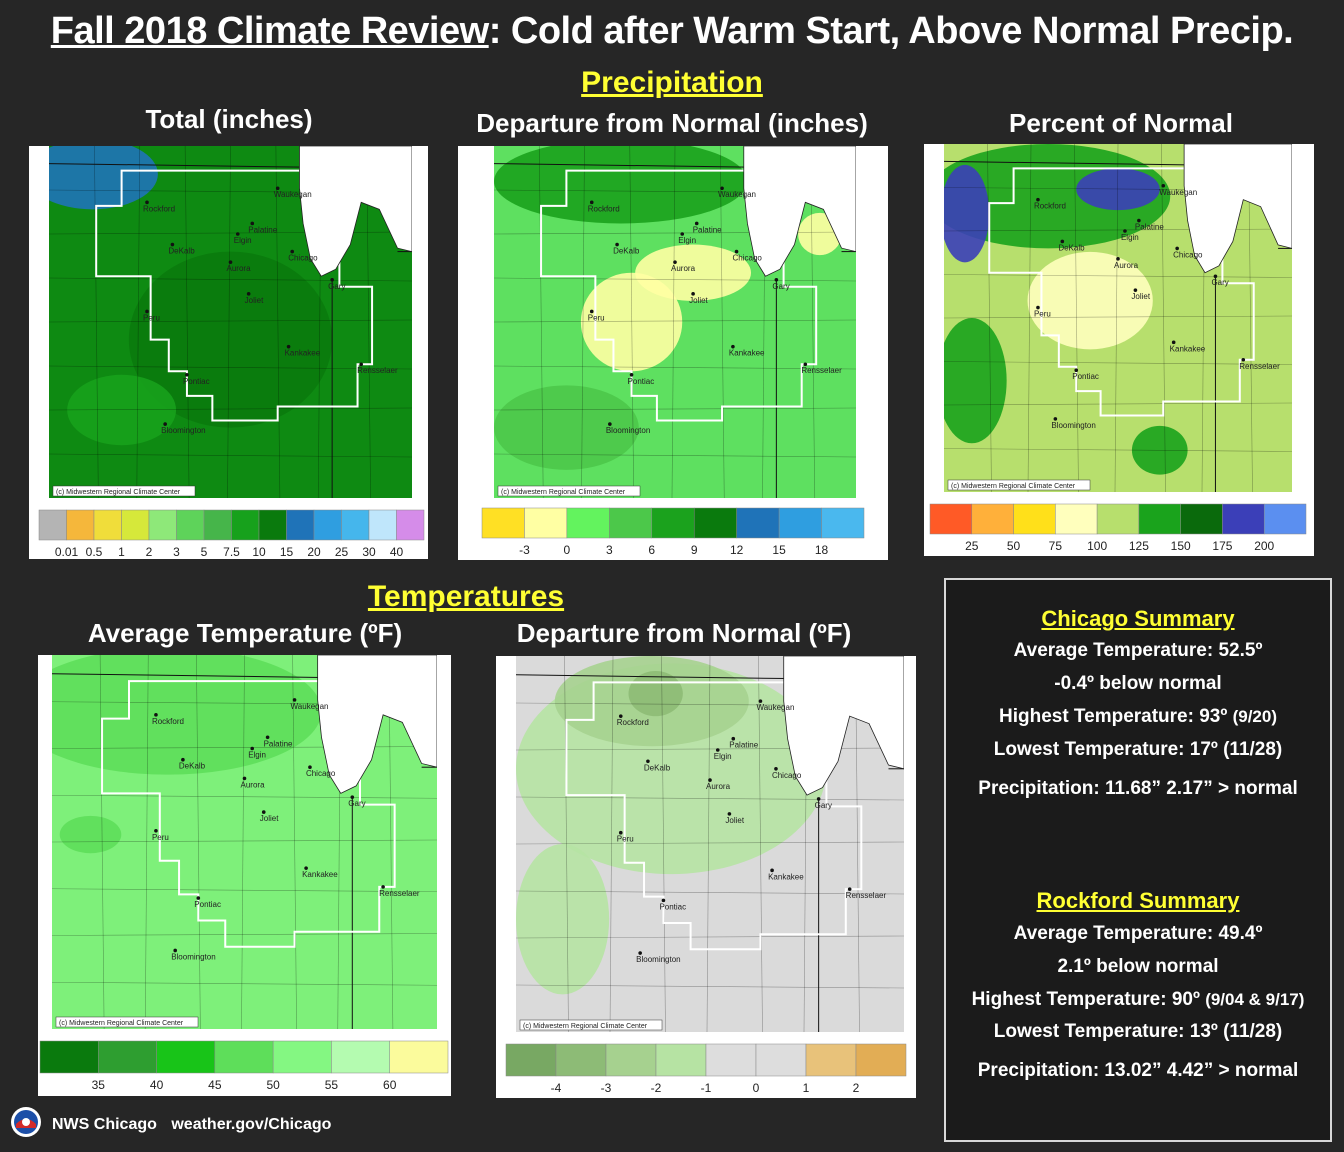 Image resolution: width=1344 pixels, height=1152 pixels. What do you see at coordinates (1255, 999) in the screenshot?
I see `rockford-high-date: (9/04 & 9/17)` at bounding box center [1255, 999].